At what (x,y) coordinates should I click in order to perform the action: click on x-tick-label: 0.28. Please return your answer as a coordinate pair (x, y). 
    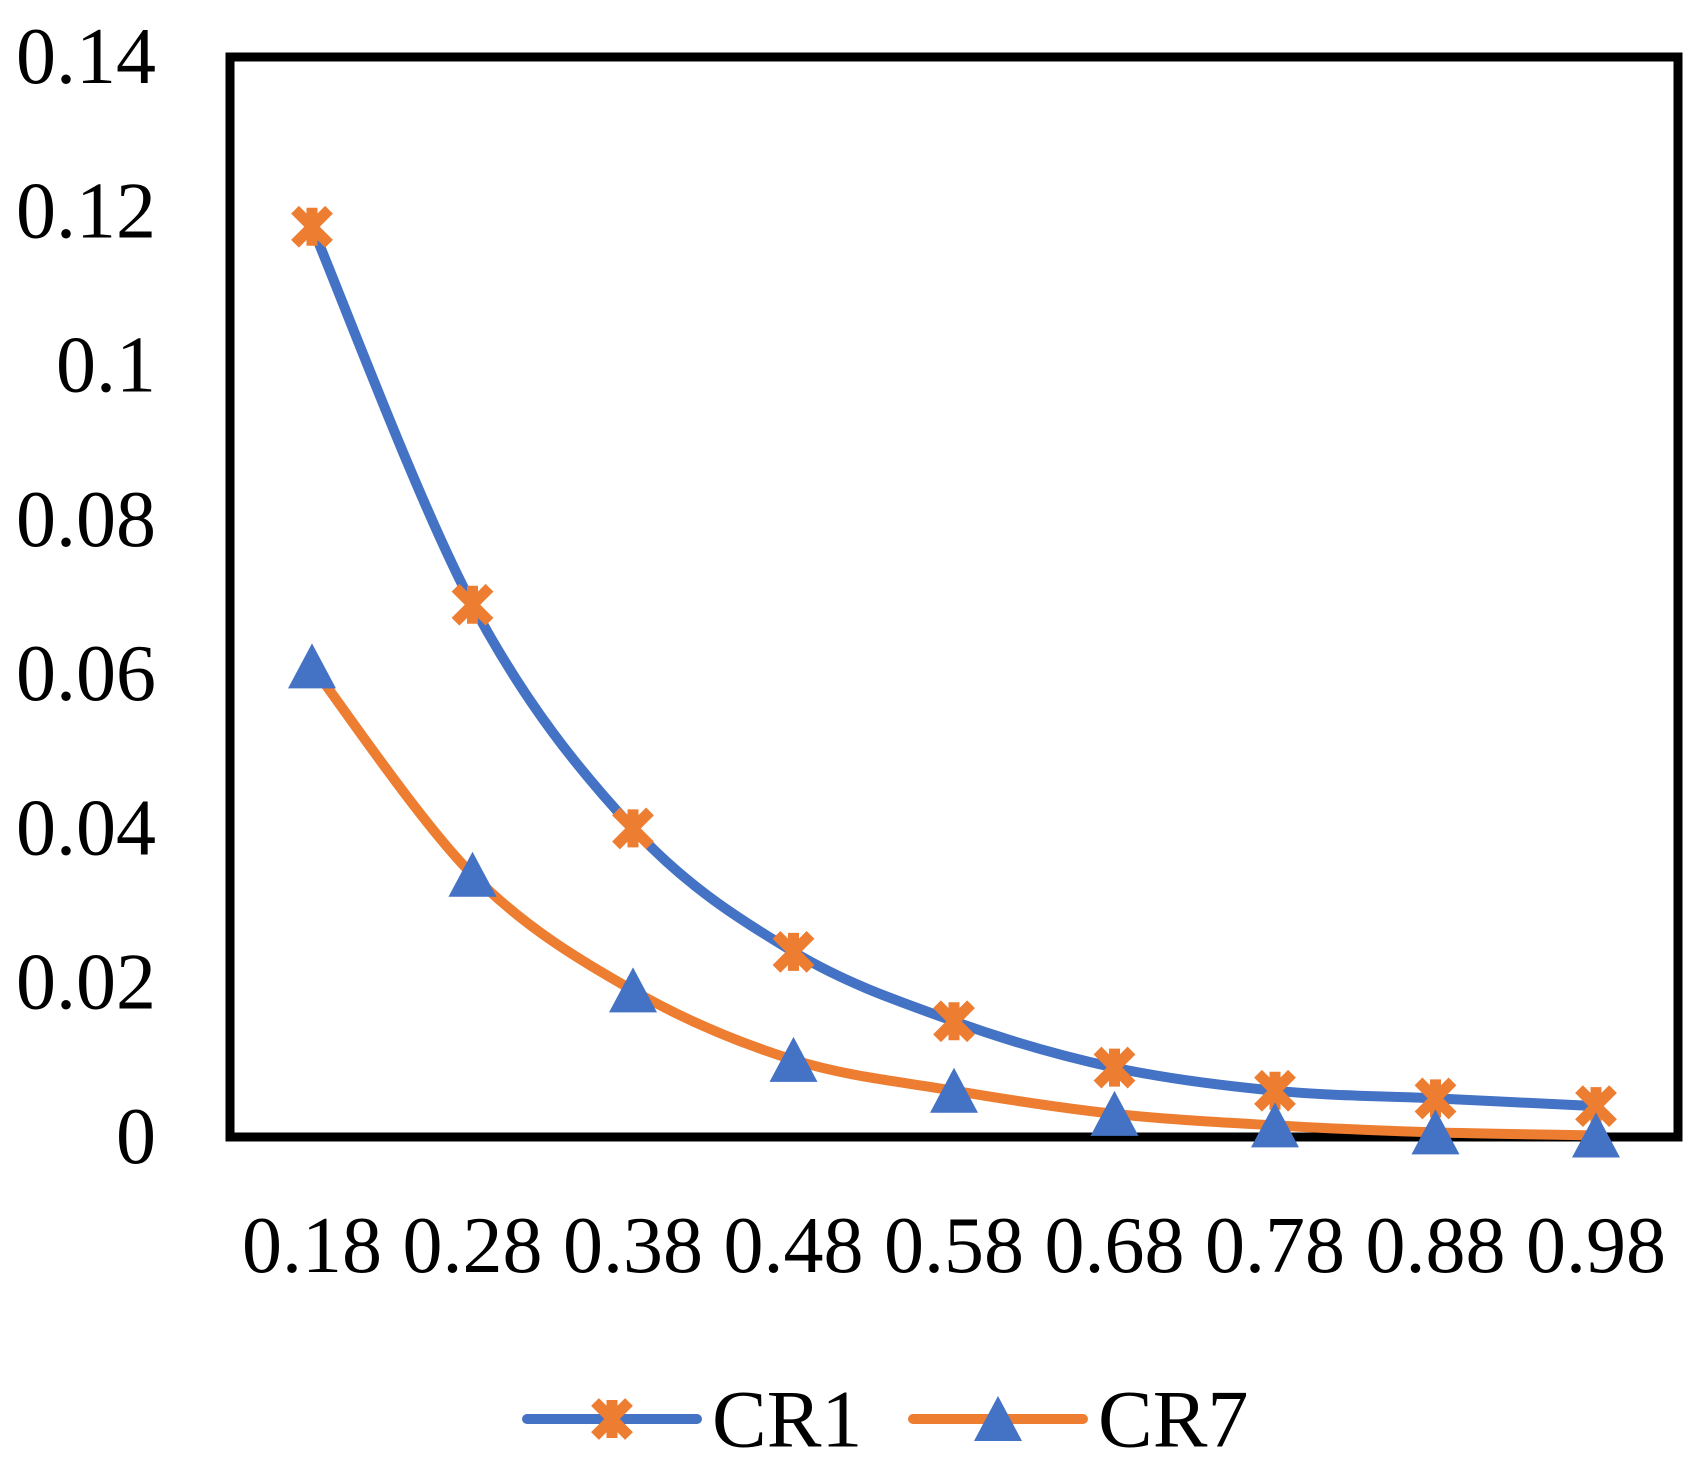
    Looking at the image, I should click on (473, 1246).